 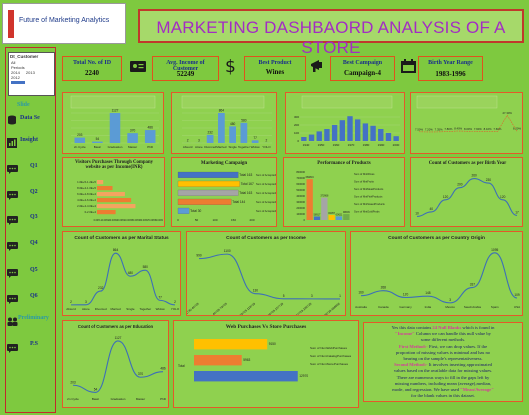 What do you see at coordinates (247, 308) in the screenshot?
I see `tick-label: 79729-118729` at bounding box center [247, 308].